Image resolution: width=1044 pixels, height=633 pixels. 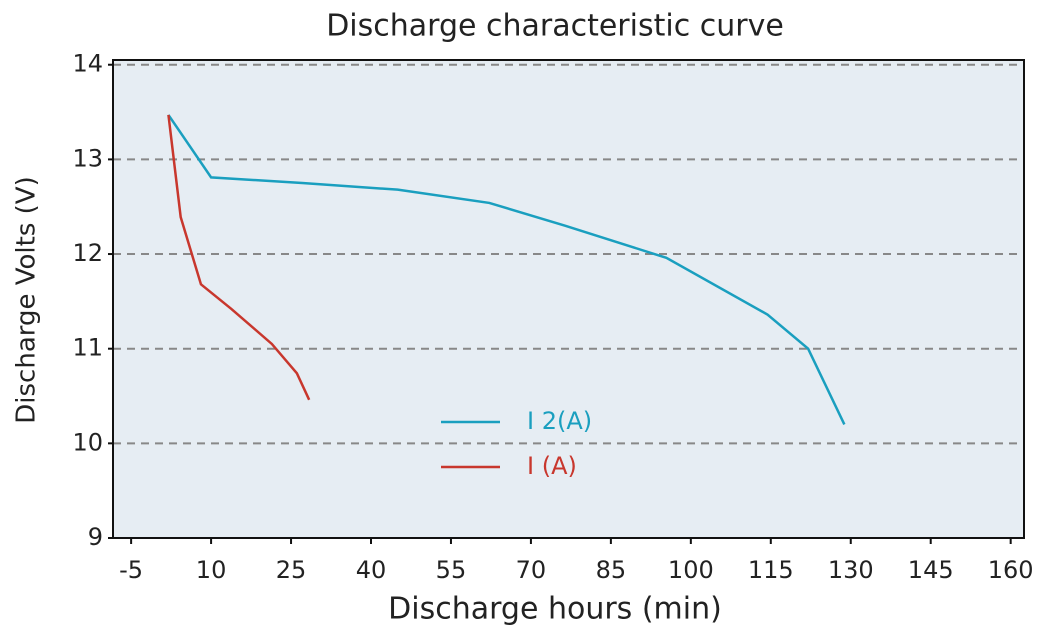 What do you see at coordinates (87, 158) in the screenshot?
I see `y-tick-label: 13` at bounding box center [87, 158].